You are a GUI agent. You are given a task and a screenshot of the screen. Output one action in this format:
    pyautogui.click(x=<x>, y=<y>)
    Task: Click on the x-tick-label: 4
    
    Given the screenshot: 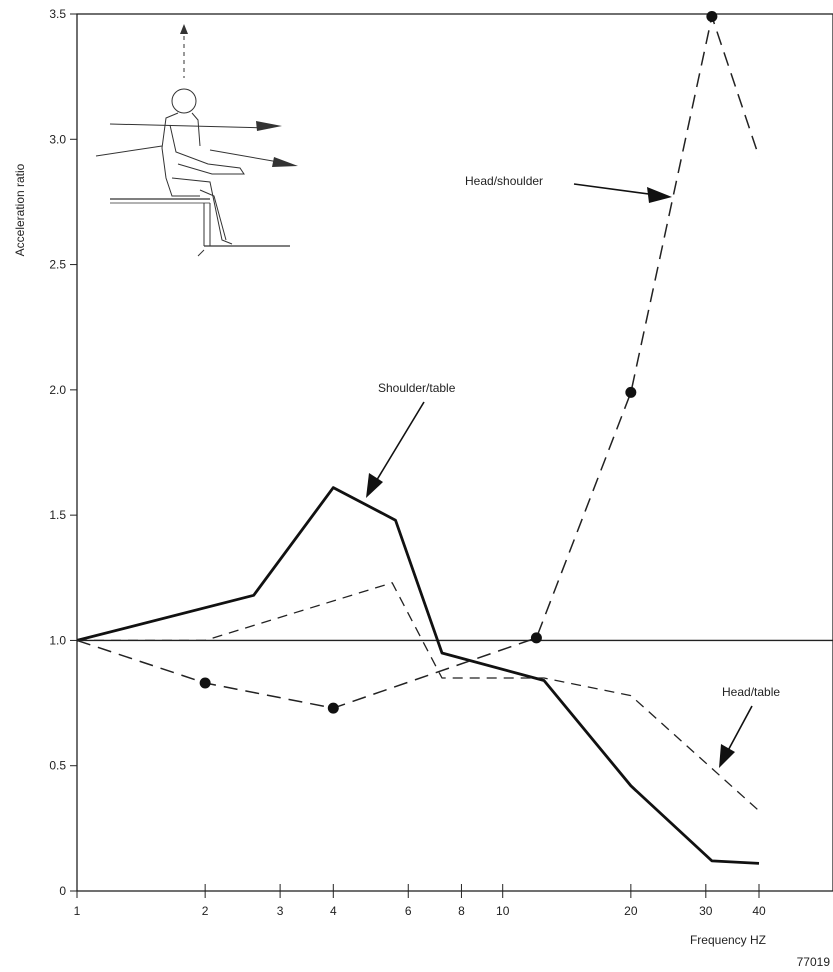 What is the action you would take?
    pyautogui.click(x=333, y=911)
    